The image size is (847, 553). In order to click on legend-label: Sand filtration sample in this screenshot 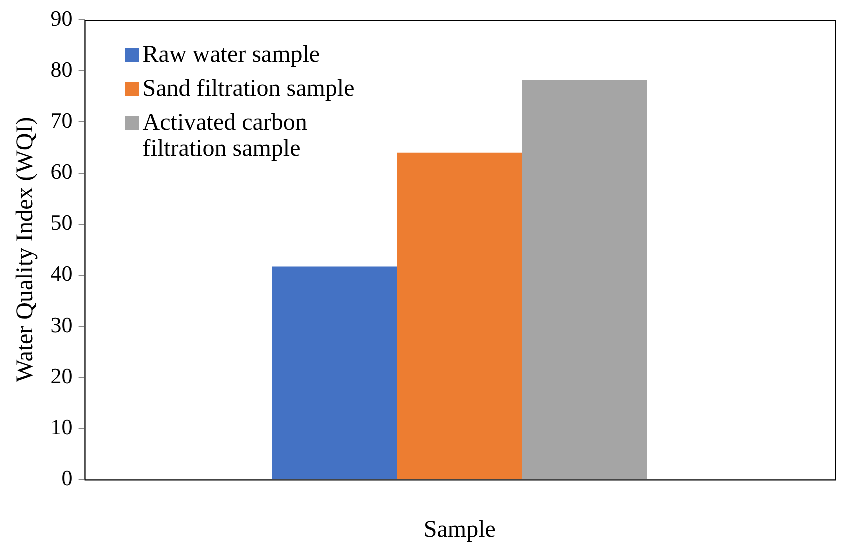, I will do `click(248, 89)`.